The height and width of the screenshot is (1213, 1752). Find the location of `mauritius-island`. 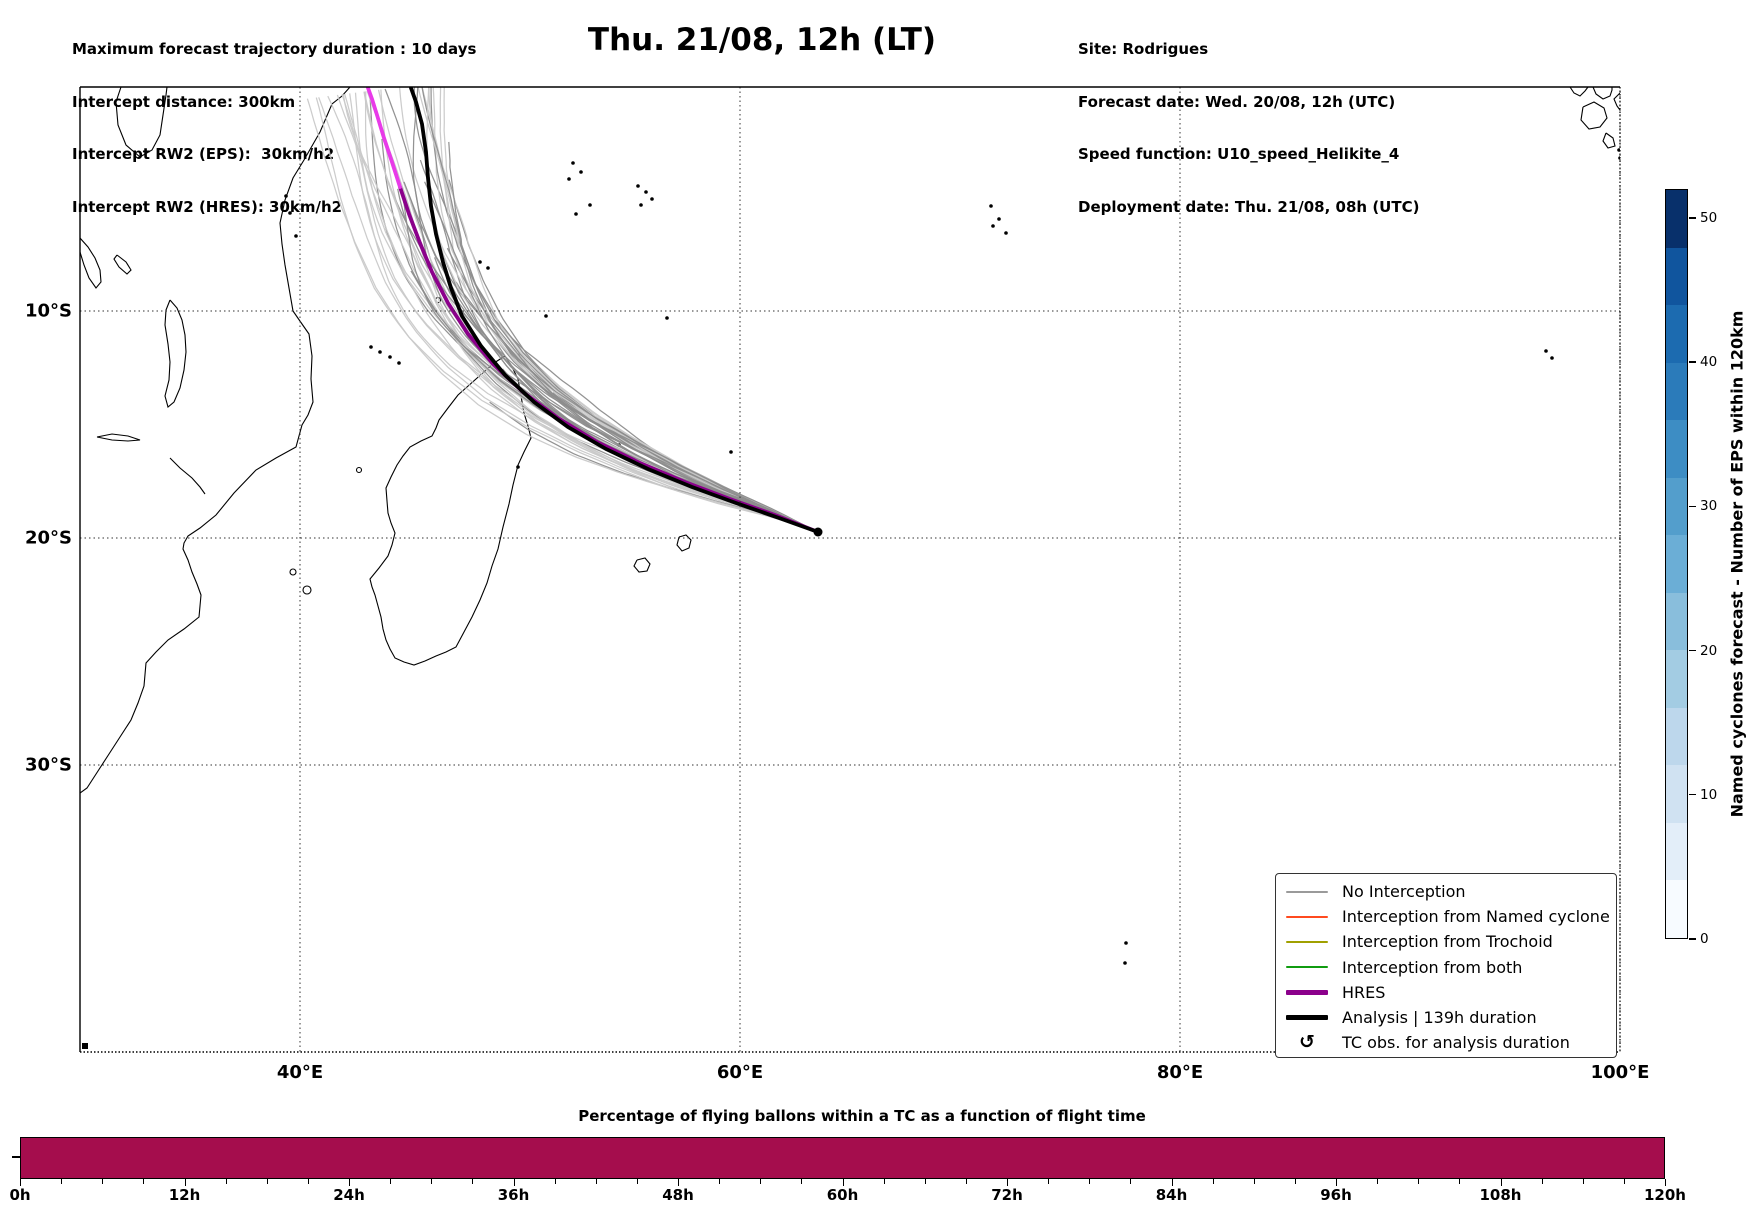

mauritius-island is located at coordinates (684, 543).